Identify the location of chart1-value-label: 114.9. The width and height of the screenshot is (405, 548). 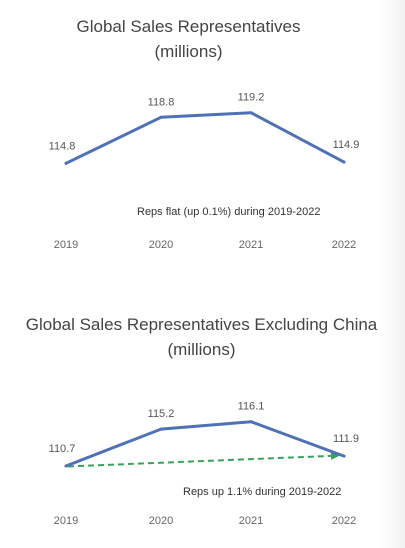
(346, 145).